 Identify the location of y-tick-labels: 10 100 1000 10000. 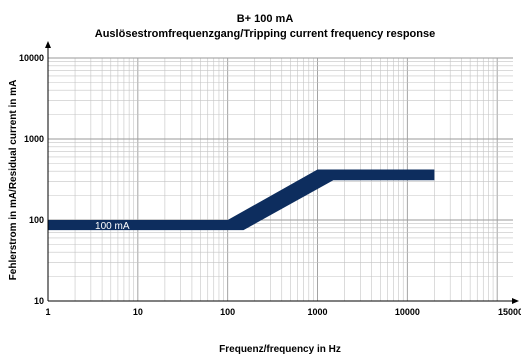
(31, 179).